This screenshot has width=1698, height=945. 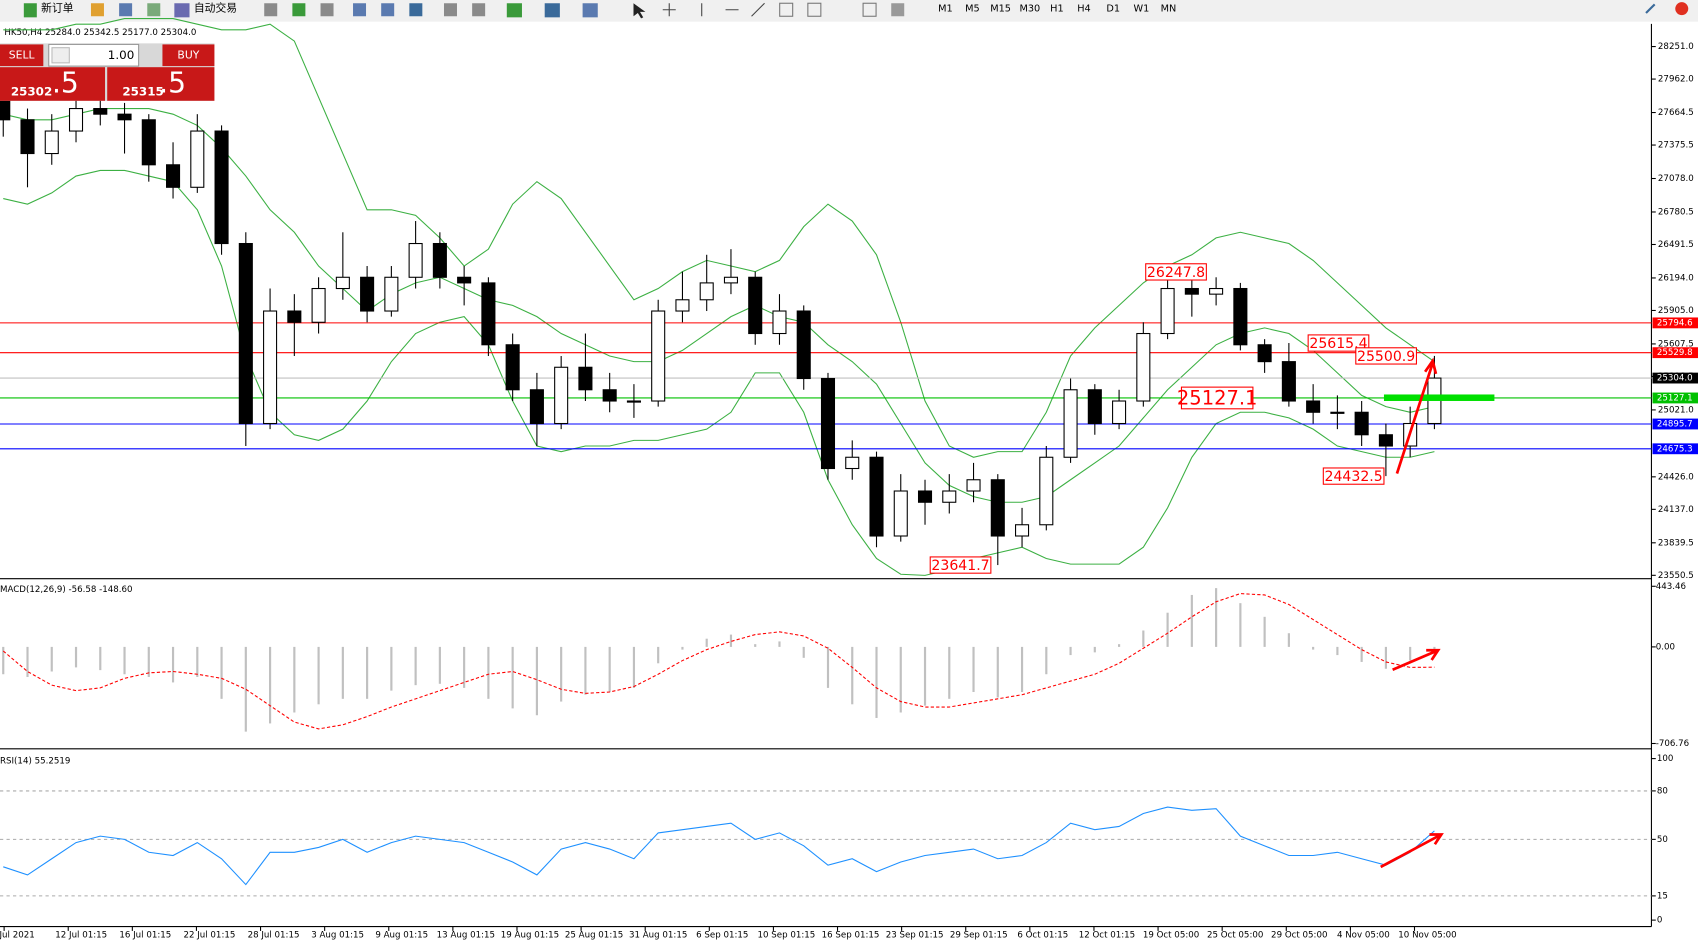 What do you see at coordinates (1084, 9) in the screenshot?
I see `timeframe-button: H4` at bounding box center [1084, 9].